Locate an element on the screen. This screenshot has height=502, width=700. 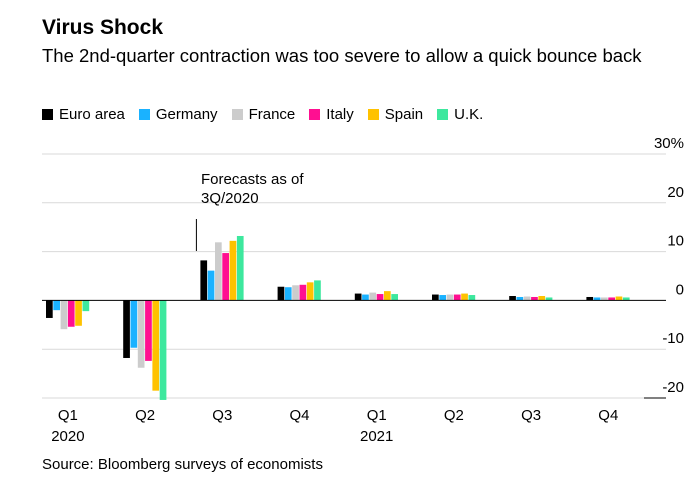
legend-item: Euro area is located at coordinates (83, 114).